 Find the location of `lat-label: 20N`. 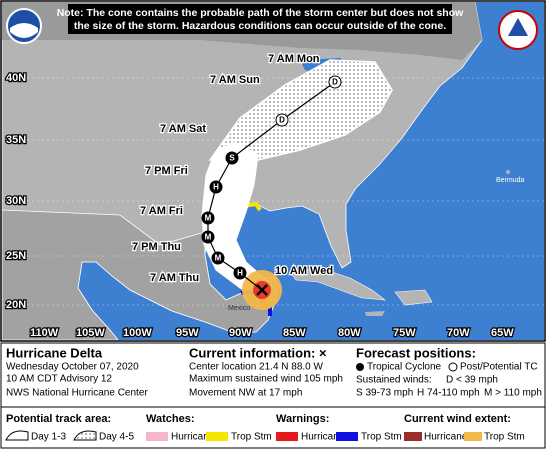

lat-label: 20N is located at coordinates (16, 305).